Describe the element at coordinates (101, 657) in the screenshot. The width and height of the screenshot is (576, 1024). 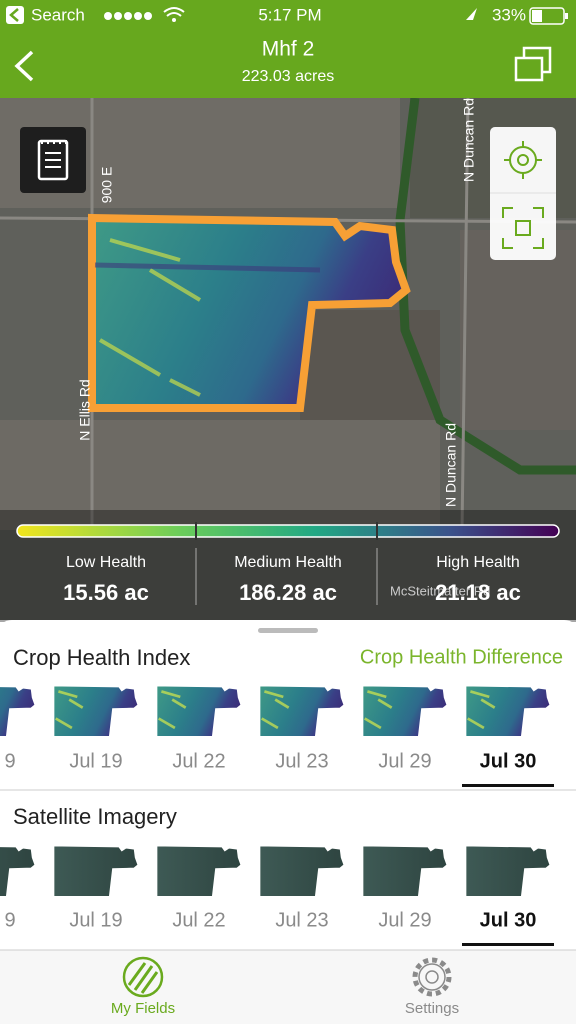
I see `section-title: Crop Health Index` at that location.